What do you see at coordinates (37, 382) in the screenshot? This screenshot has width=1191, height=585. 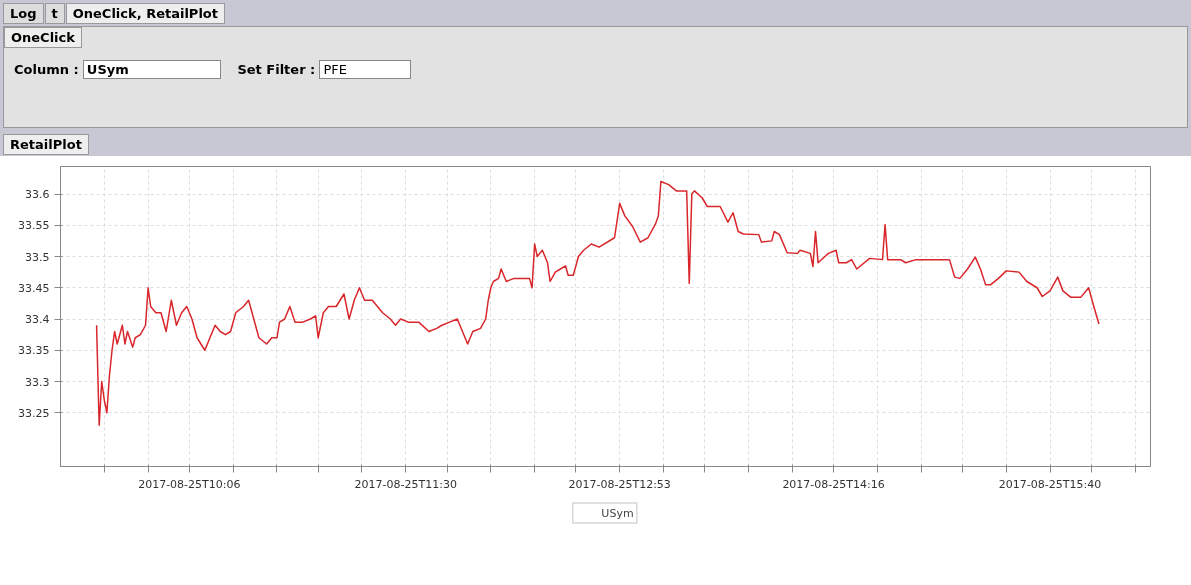 I see `y-tick-label: 33.3` at bounding box center [37, 382].